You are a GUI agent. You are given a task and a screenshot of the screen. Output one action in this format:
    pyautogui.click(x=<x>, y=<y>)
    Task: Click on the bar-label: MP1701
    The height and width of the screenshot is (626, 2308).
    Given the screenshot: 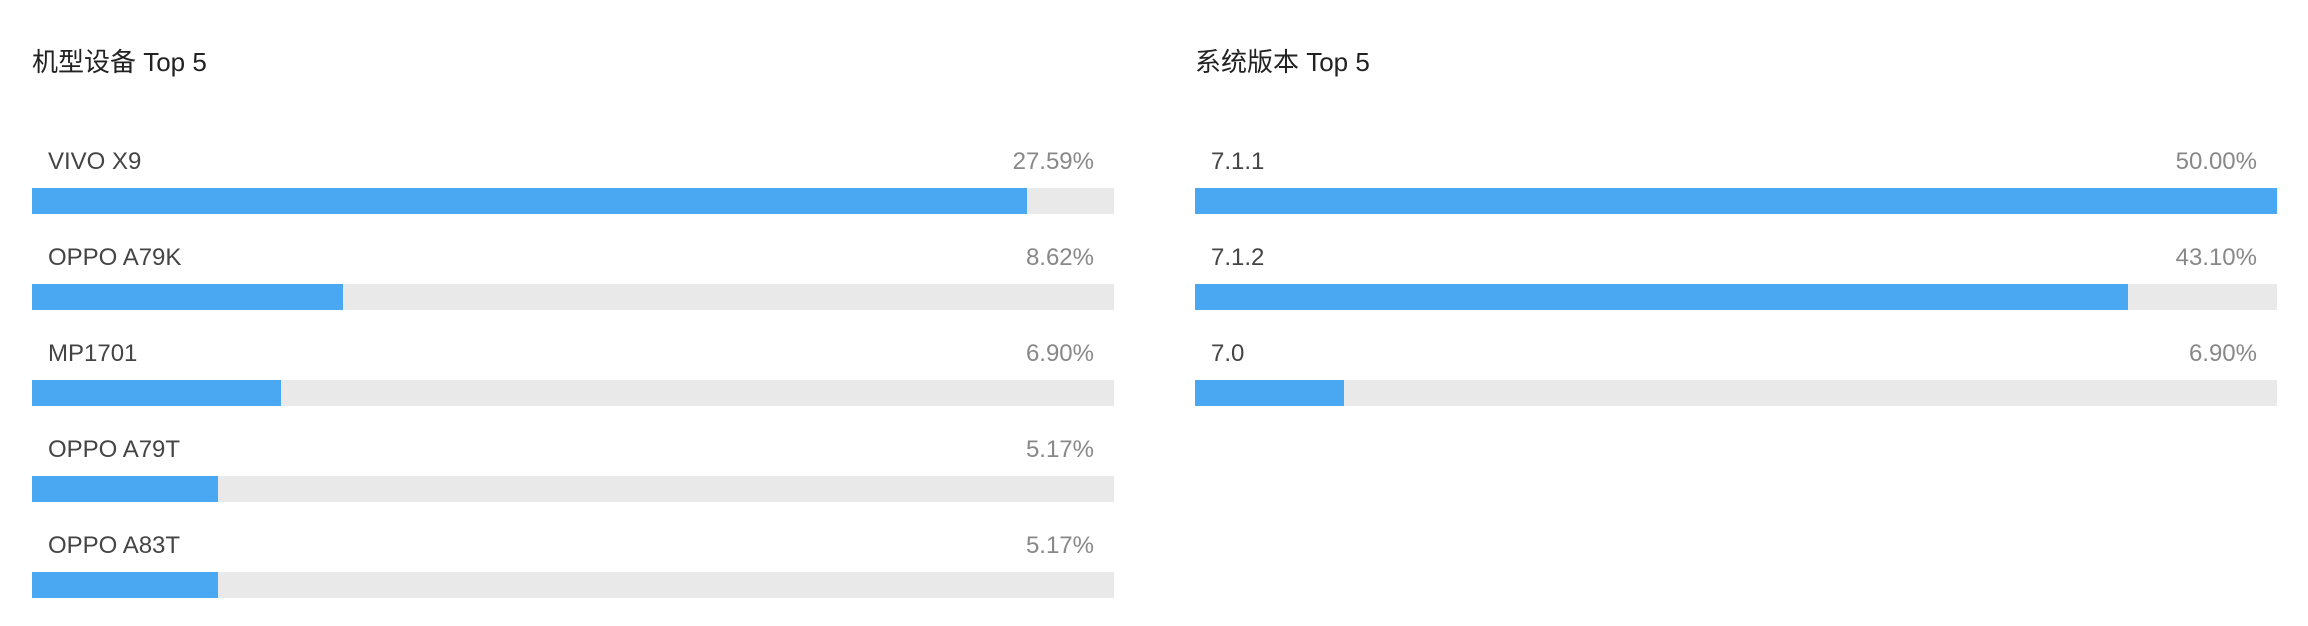 What is the action you would take?
    pyautogui.click(x=92, y=354)
    